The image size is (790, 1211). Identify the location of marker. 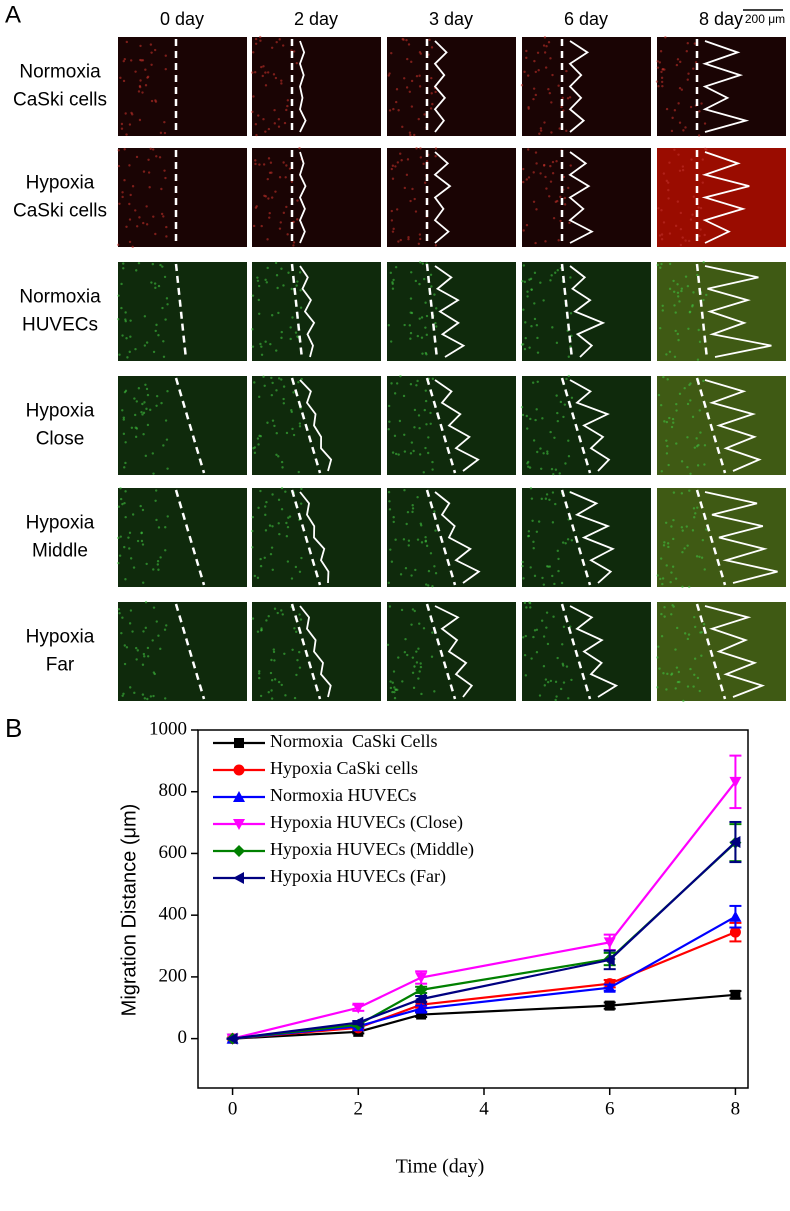
(421, 989).